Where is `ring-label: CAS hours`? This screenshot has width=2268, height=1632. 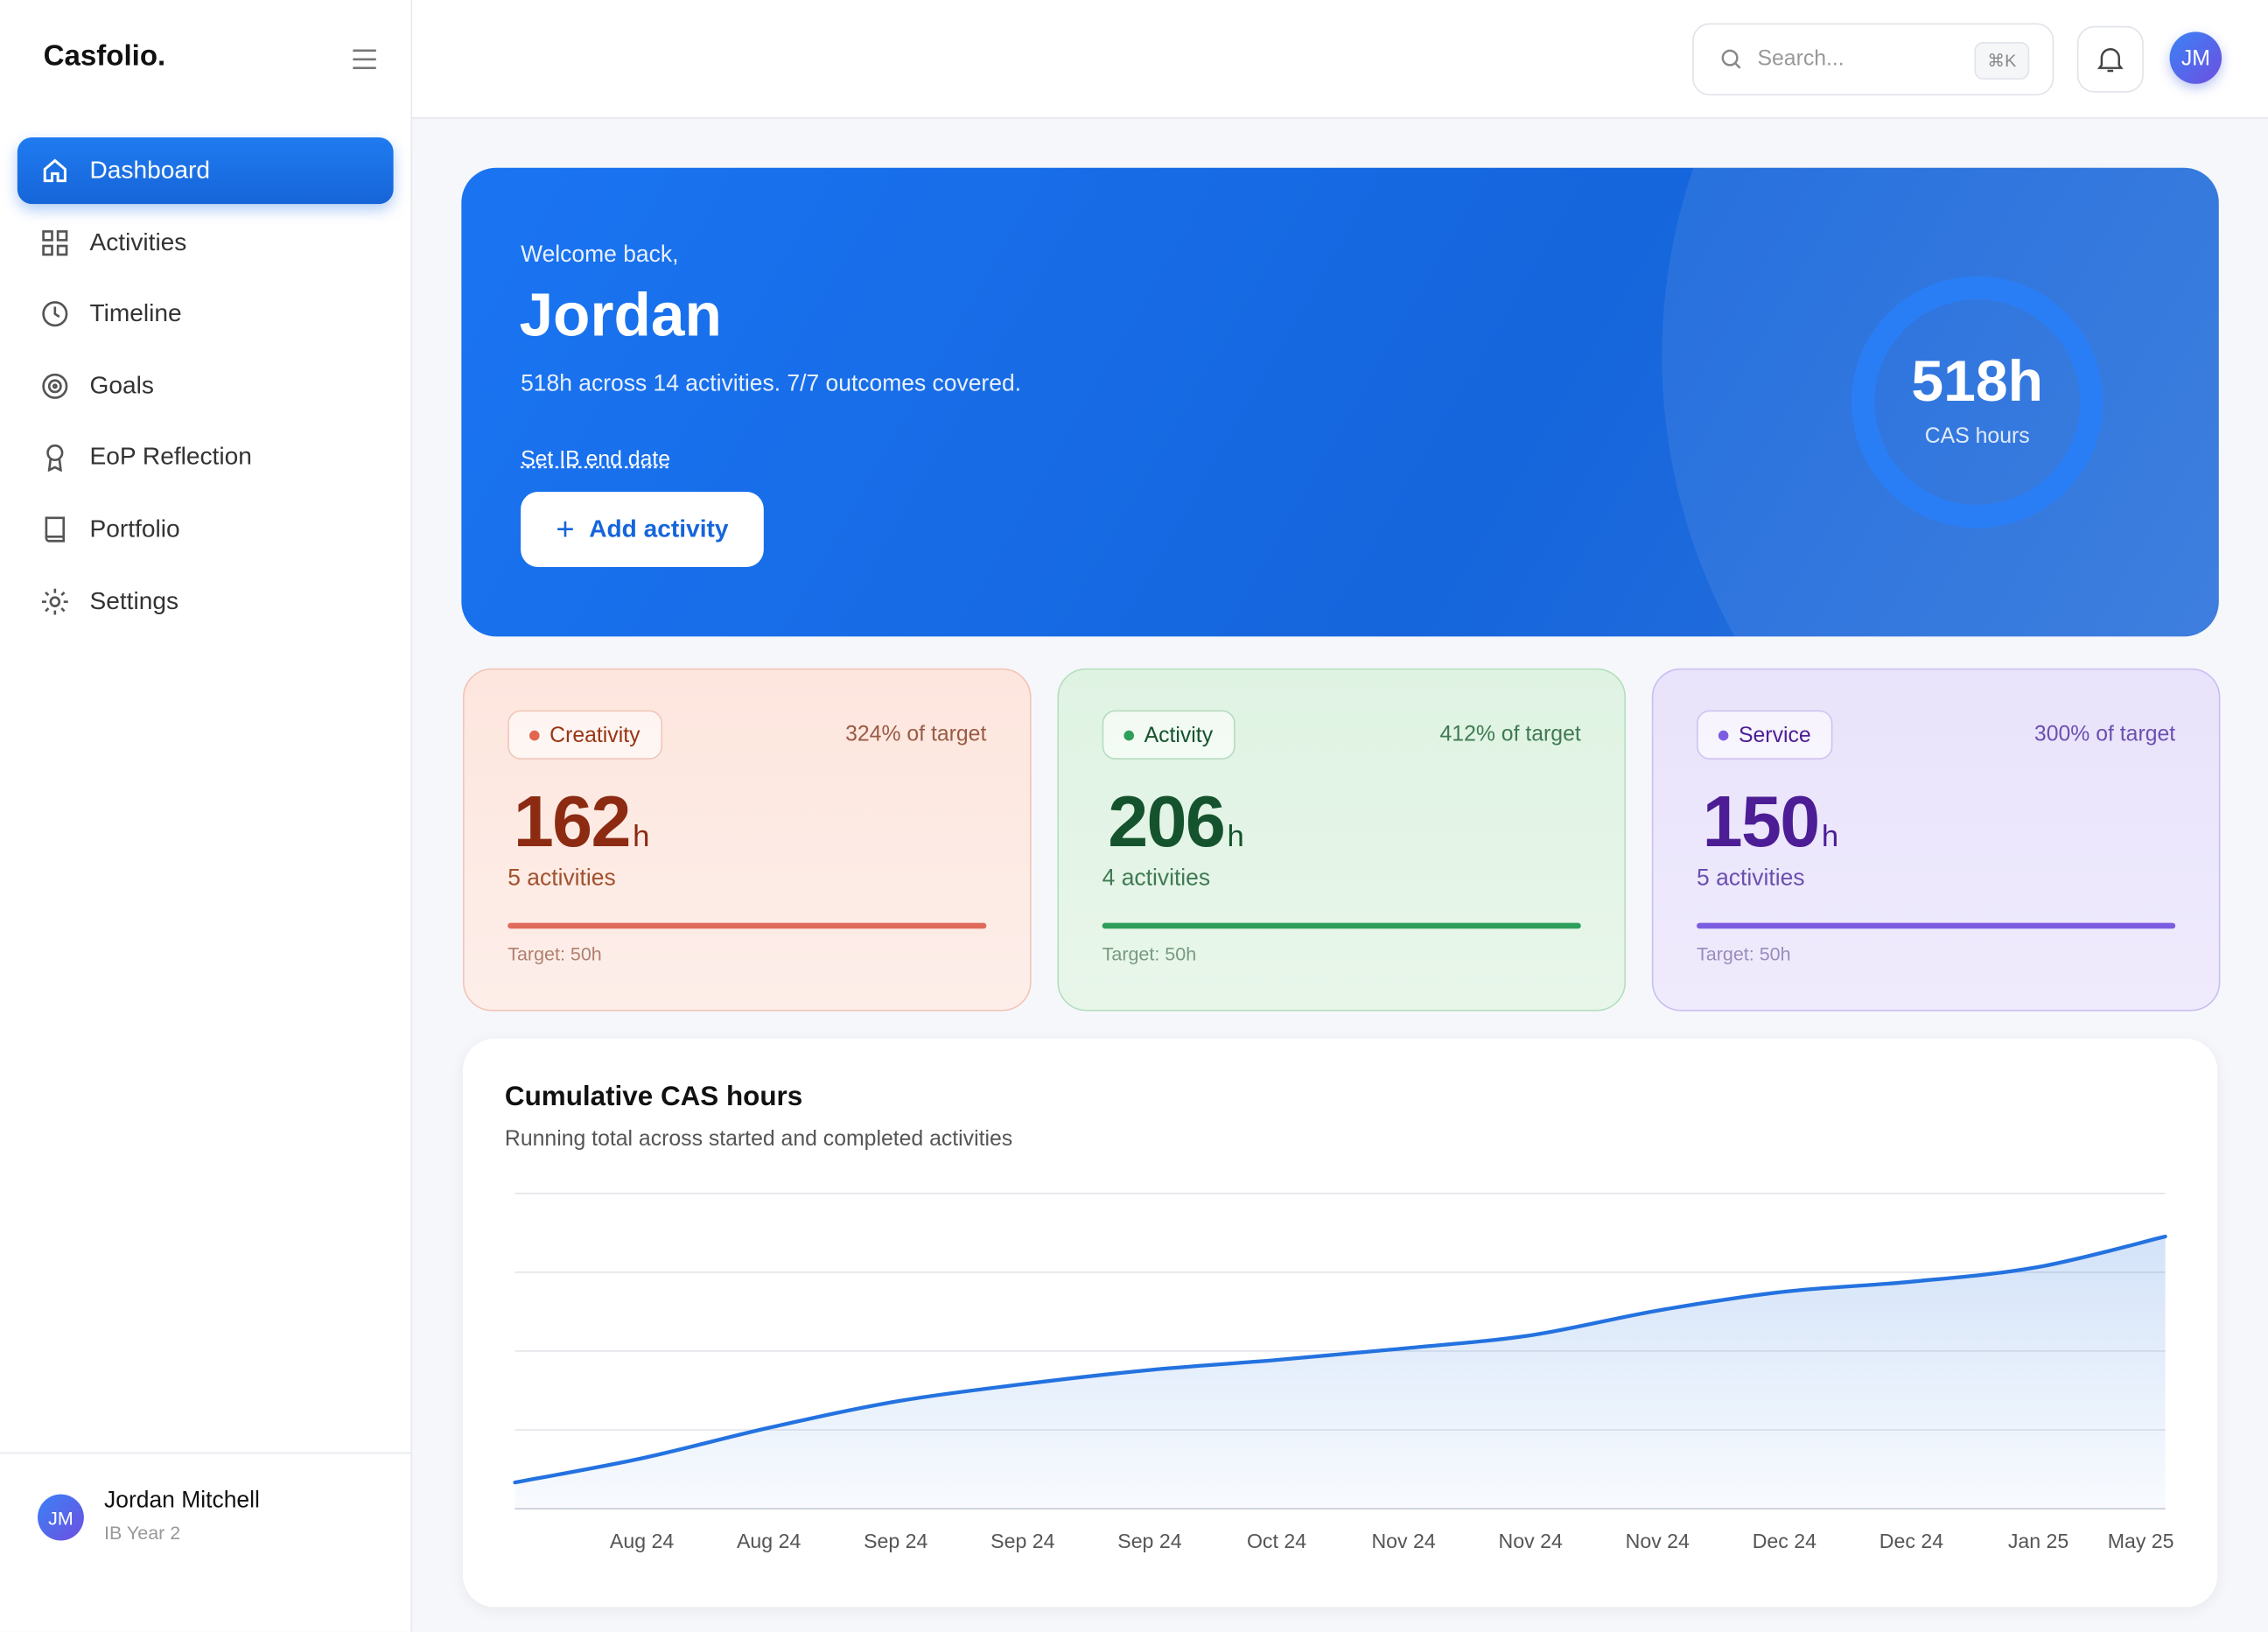
ring-label: CAS hours is located at coordinates (1977, 436).